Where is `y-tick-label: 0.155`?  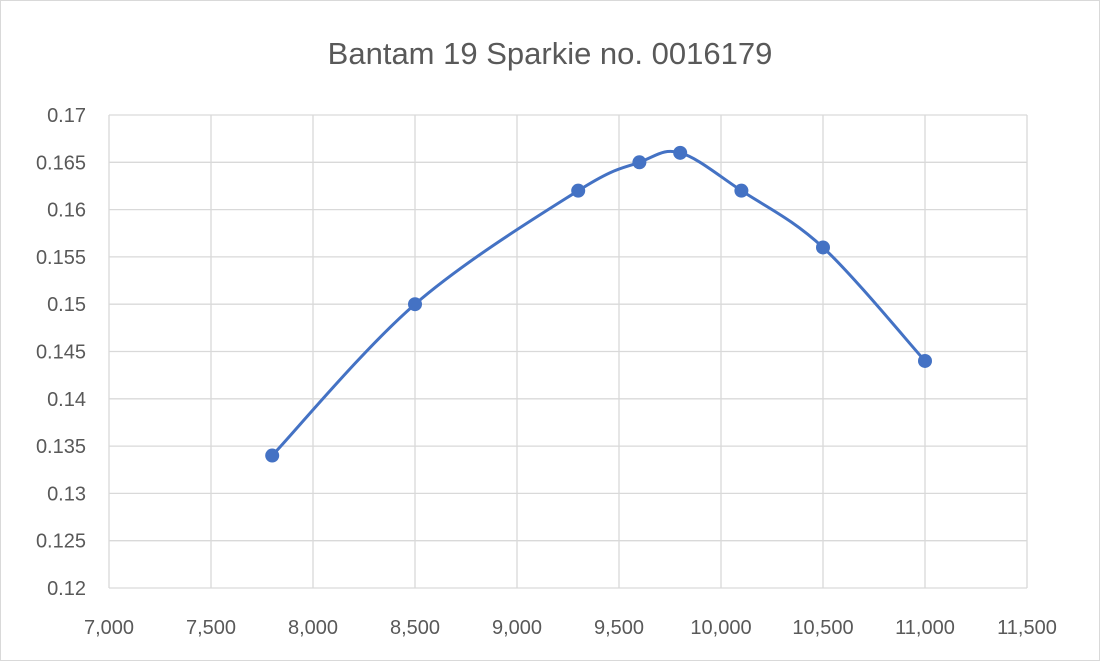 y-tick-label: 0.155 is located at coordinates (61, 258).